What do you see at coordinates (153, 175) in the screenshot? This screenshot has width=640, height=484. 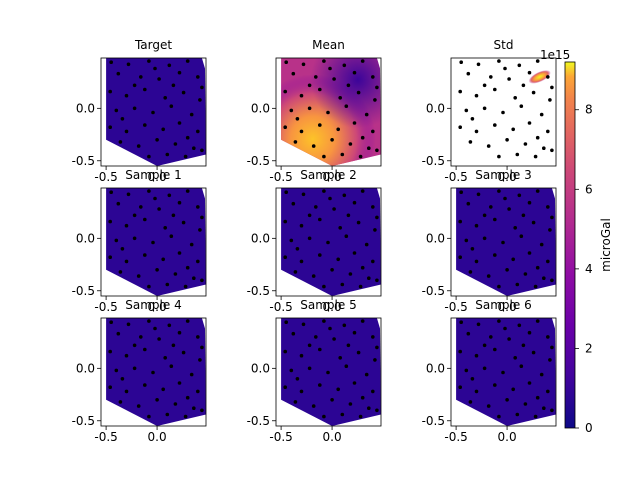 I see `panel-title: Sample 1` at bounding box center [153, 175].